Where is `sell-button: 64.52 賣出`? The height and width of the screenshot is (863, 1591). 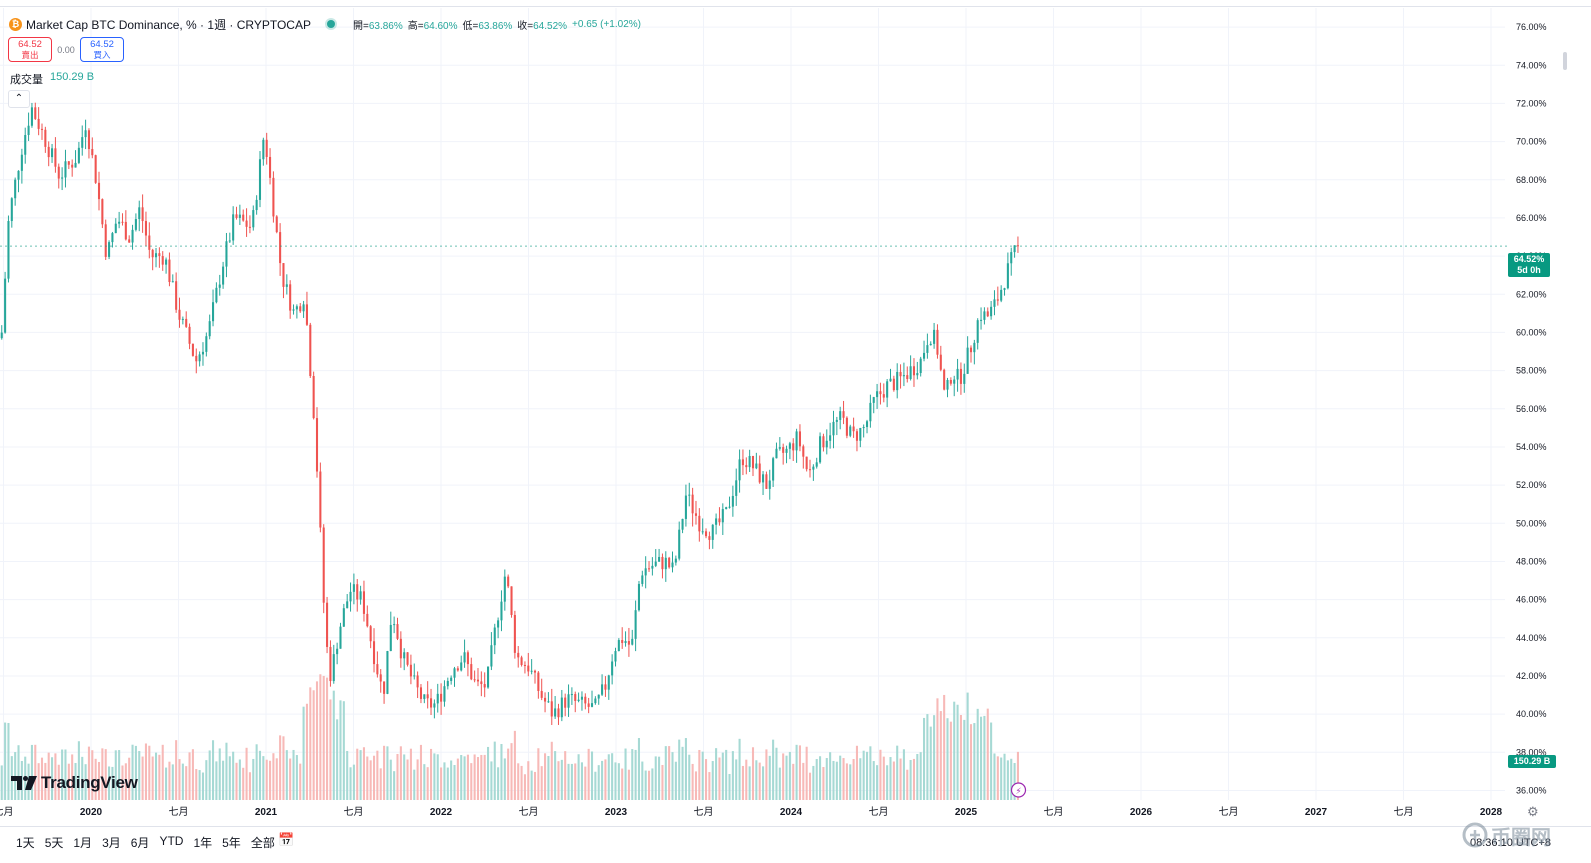
sell-button: 64.52 賣出 is located at coordinates (30, 49).